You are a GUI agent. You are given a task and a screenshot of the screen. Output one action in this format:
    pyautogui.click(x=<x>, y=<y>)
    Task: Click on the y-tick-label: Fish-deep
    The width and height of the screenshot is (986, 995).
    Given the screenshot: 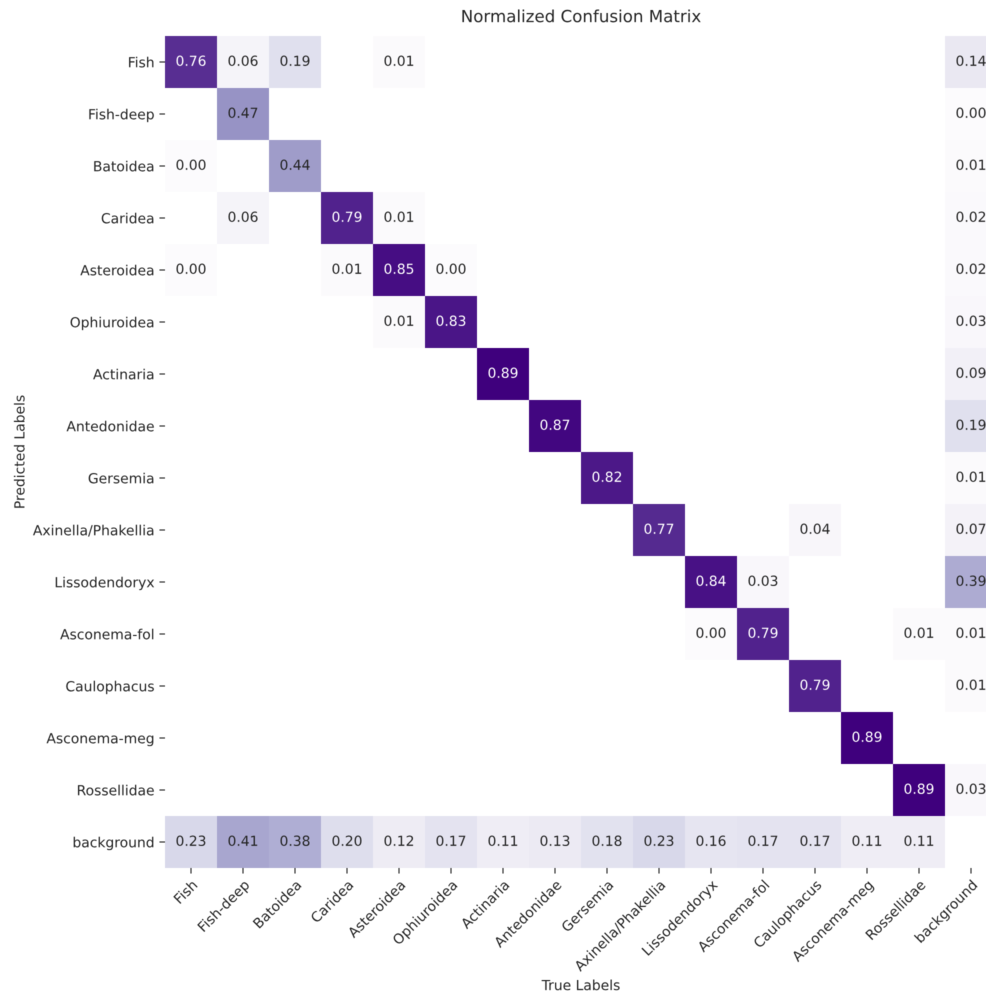 What is the action you would take?
    pyautogui.click(x=121, y=115)
    